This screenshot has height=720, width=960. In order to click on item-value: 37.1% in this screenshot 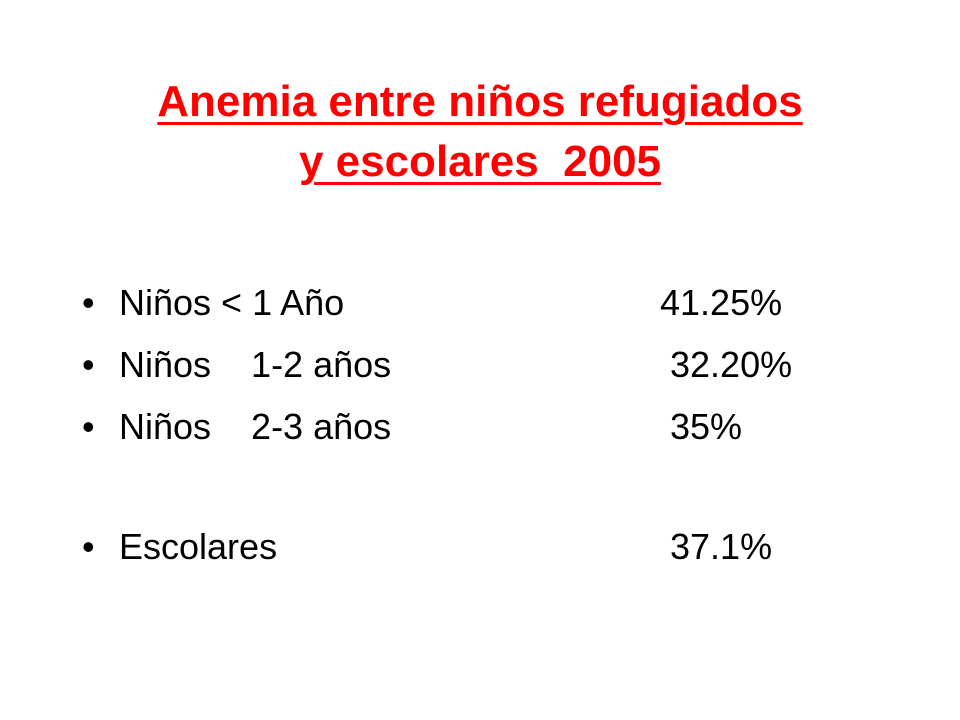, I will do `click(721, 546)`.